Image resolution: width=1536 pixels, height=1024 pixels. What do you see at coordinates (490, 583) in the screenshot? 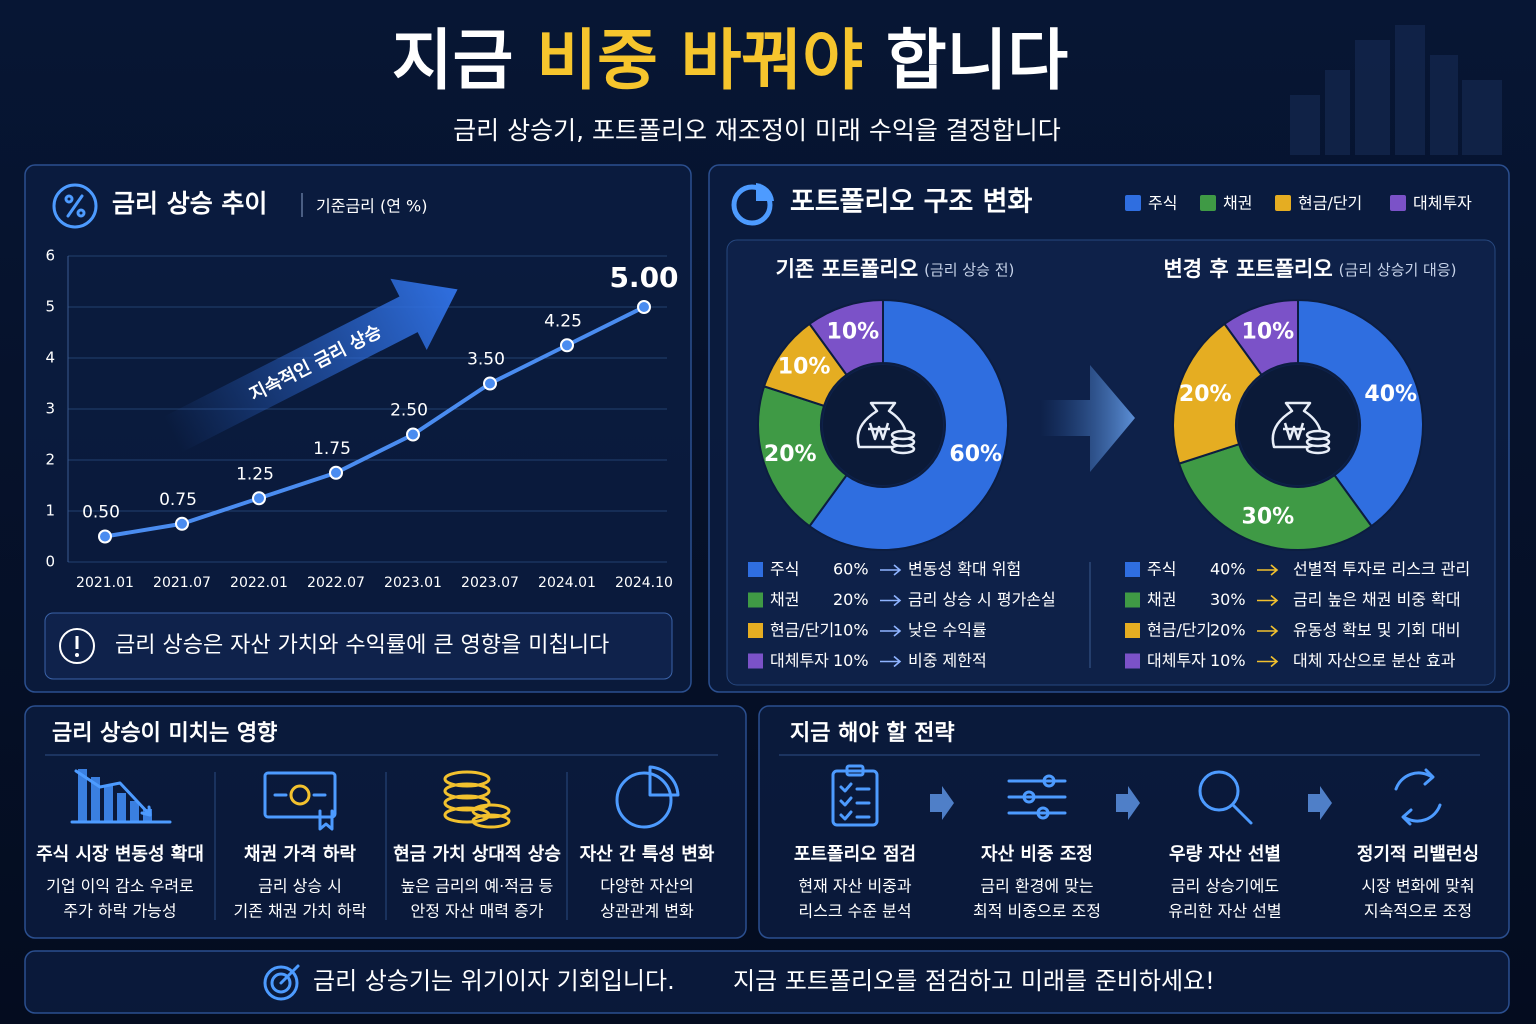
I see `x-tick-label: 2023.07` at bounding box center [490, 583].